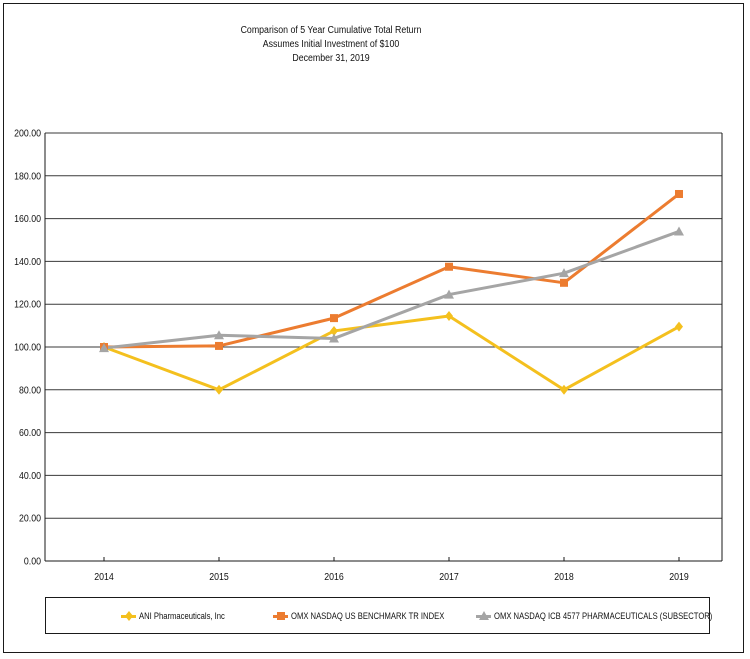 This screenshot has width=750, height=659. I want to click on legend-marker-pharma, so click(484, 615).